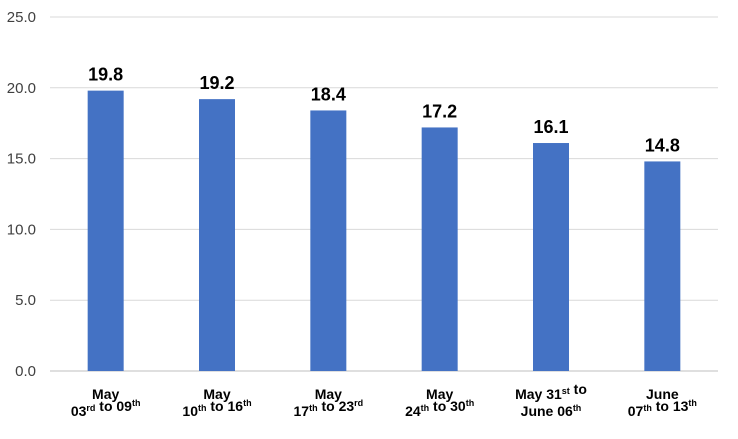  I want to click on y-tick-label: 0.0, so click(25, 371).